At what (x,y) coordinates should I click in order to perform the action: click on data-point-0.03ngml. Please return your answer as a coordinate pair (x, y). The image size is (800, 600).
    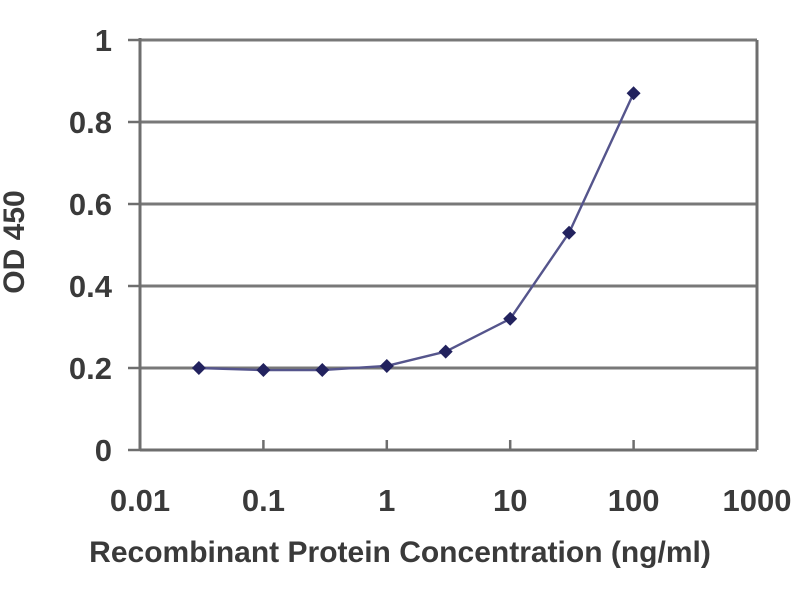
    Looking at the image, I should click on (198, 368).